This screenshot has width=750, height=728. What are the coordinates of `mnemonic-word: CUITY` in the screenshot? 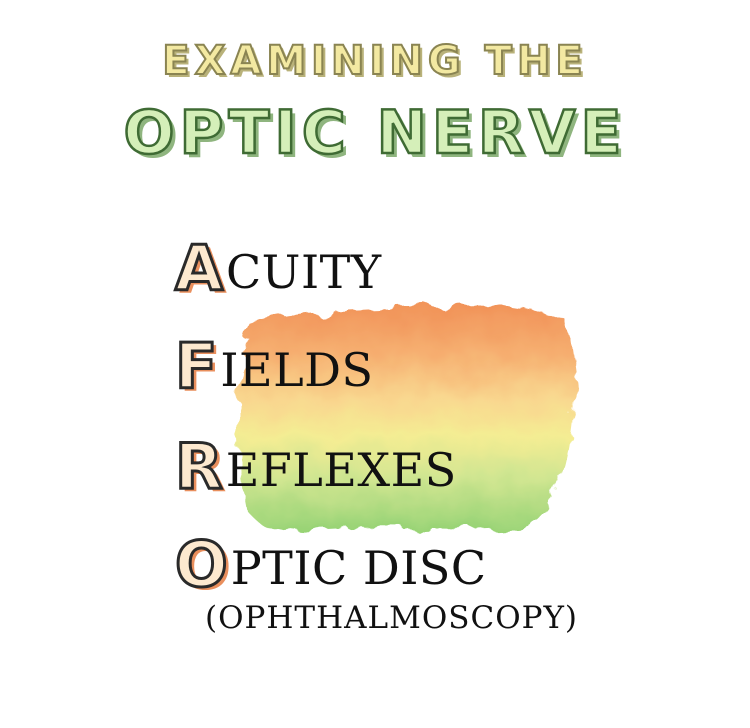 It's located at (303, 272).